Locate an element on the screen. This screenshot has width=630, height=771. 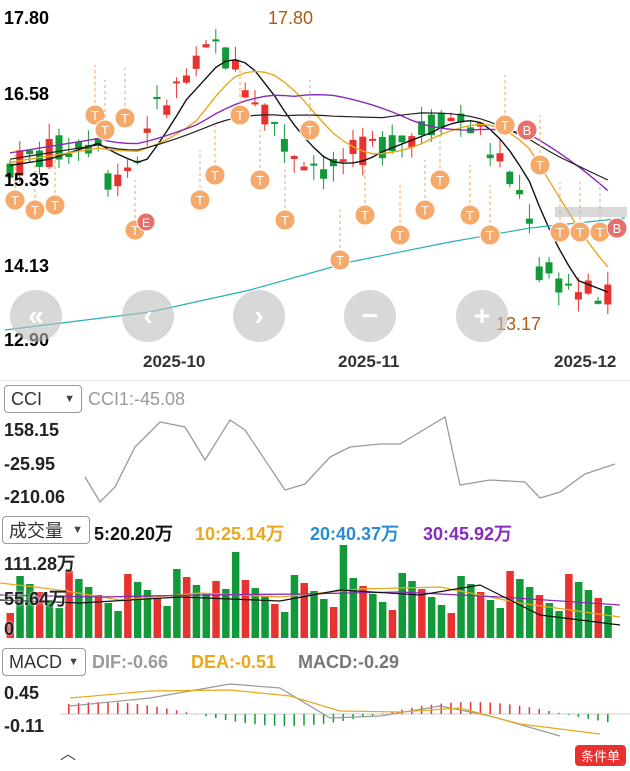
condition-order-badge: 条件单 is located at coordinates (600, 755).